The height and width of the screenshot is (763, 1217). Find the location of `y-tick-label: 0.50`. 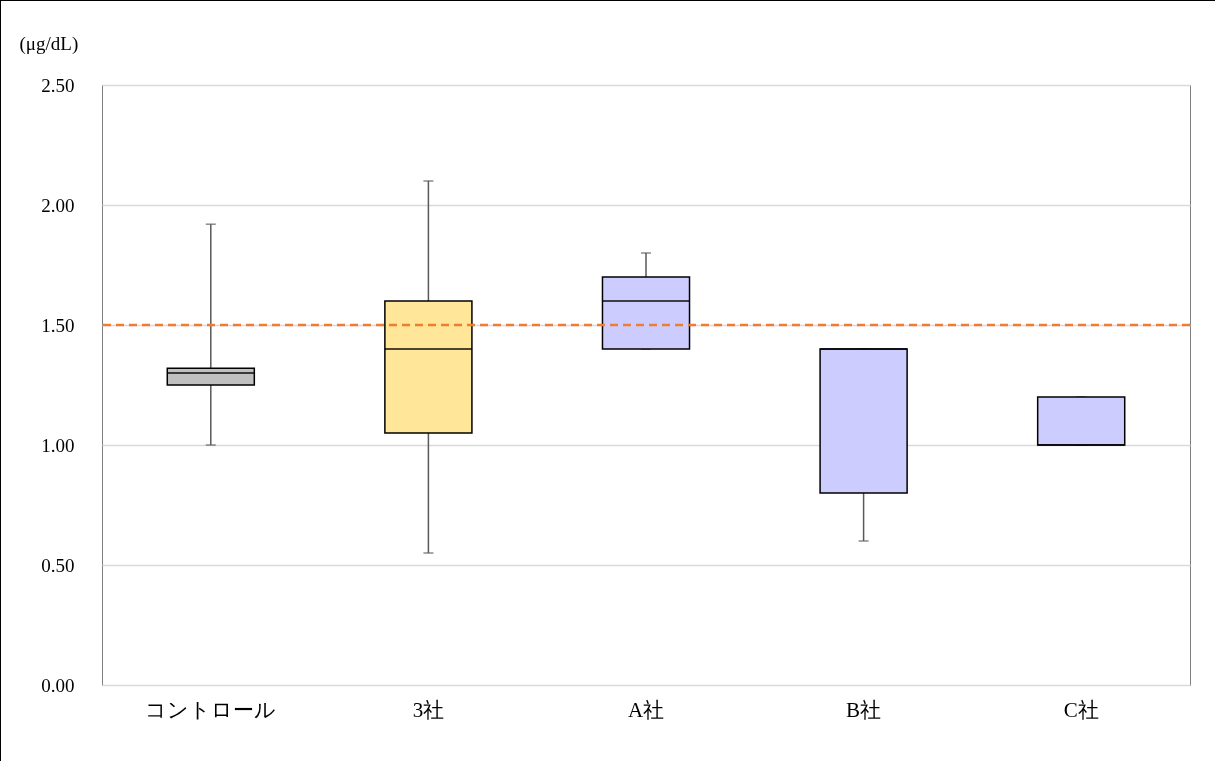

y-tick-label: 0.50 is located at coordinates (58, 565).